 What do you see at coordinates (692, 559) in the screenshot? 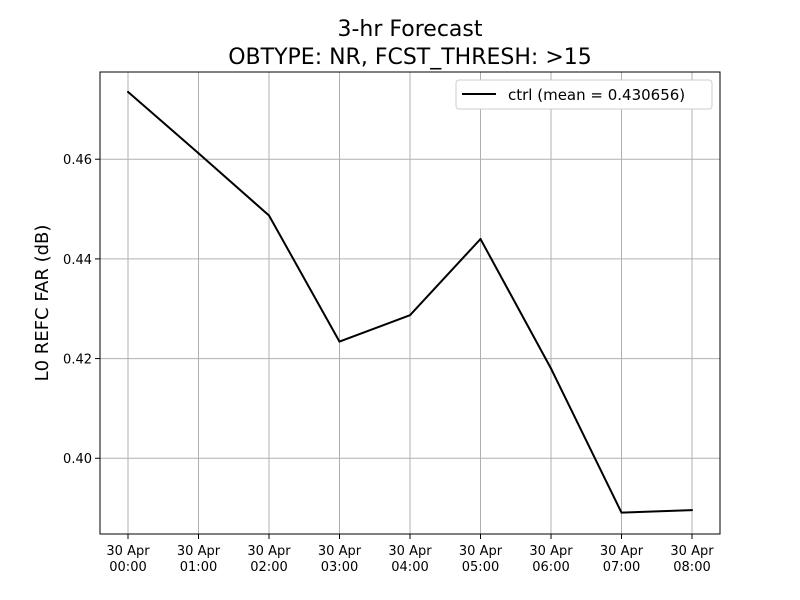
I see `x-tick-label: 30 Apr 08:00` at bounding box center [692, 559].